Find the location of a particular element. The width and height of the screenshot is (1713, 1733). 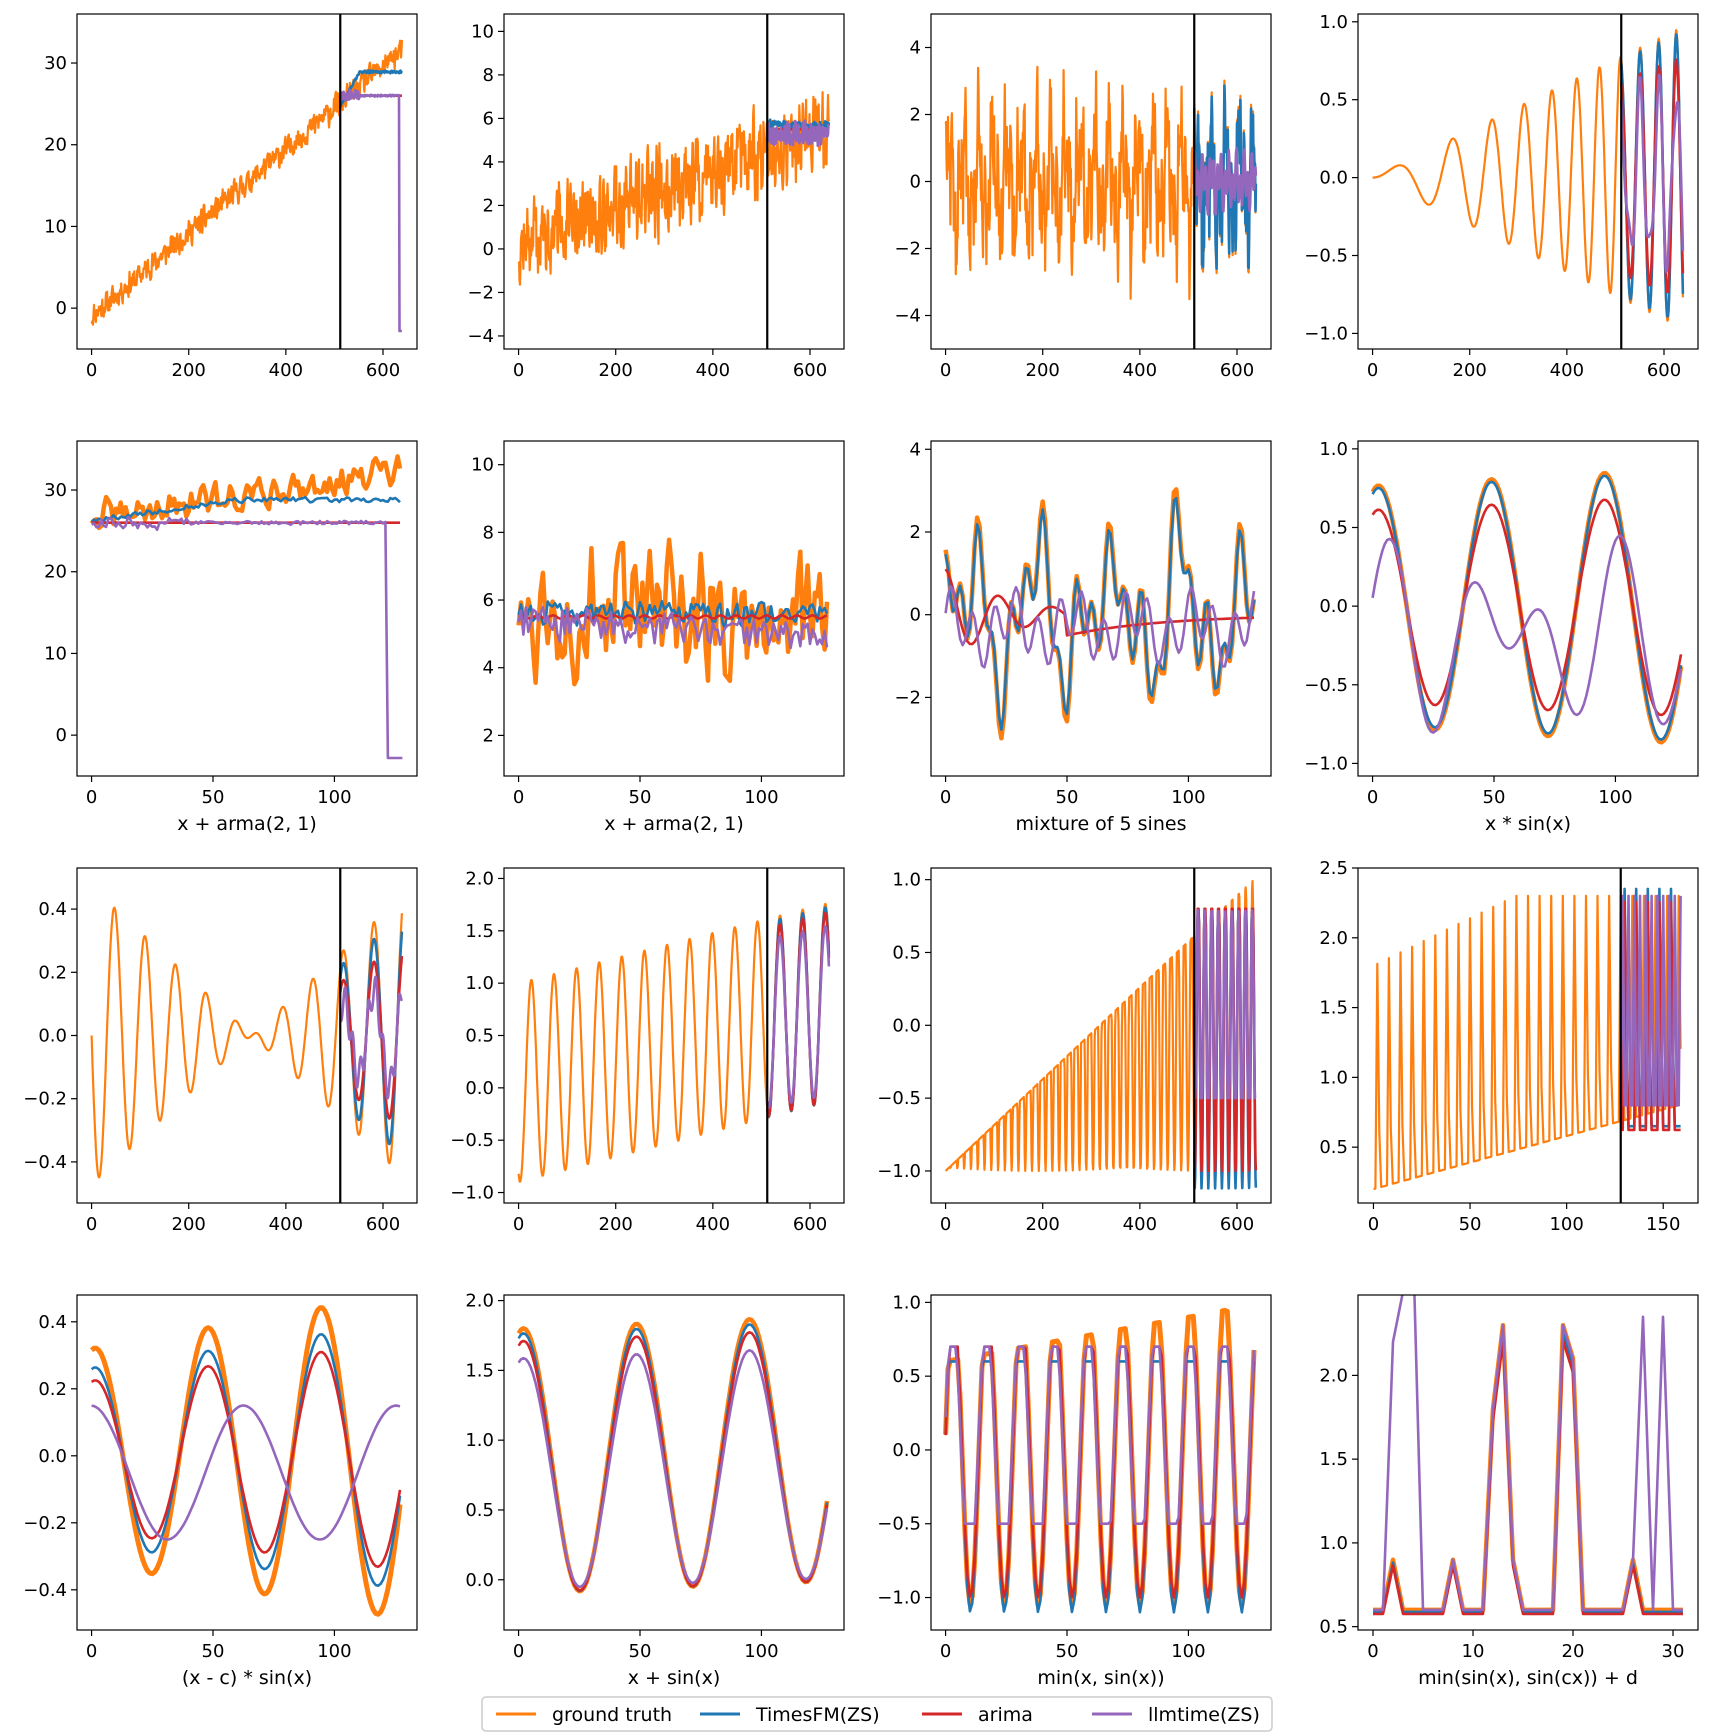

legend-item: TimesFM(ZS) is located at coordinates (790, 1715).